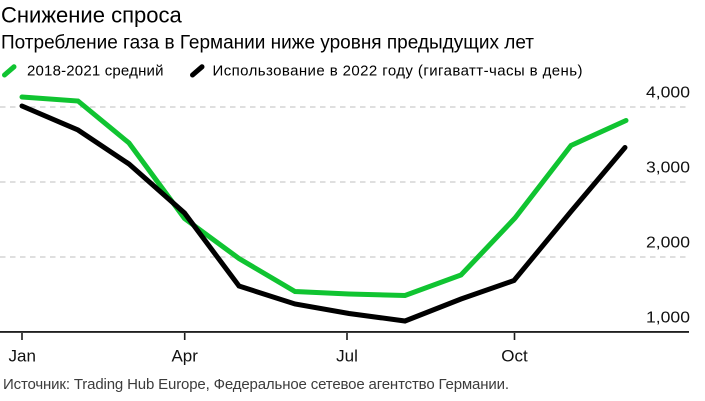  Describe the element at coordinates (21, 355) in the screenshot. I see `svg-text: Jan` at that location.